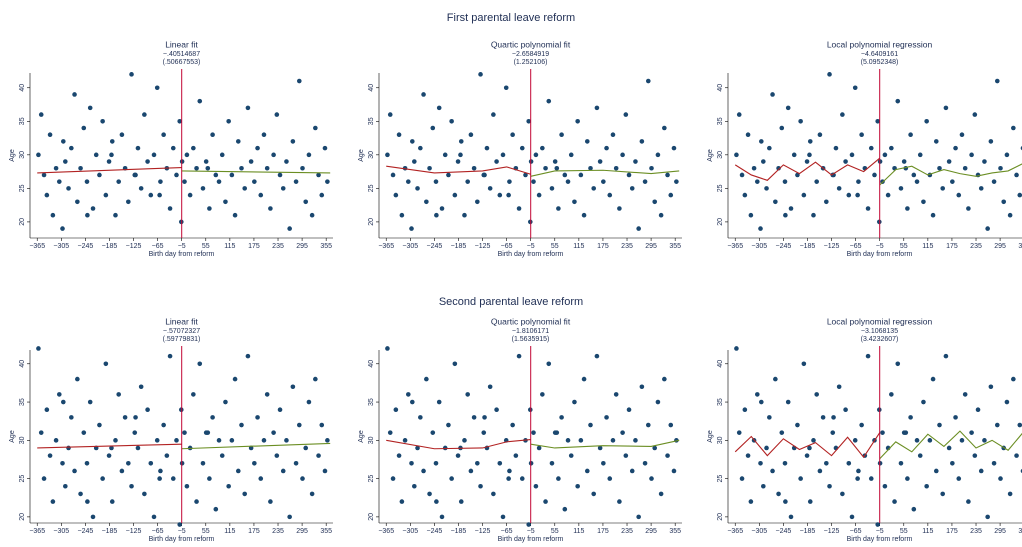 The width and height of the screenshot is (1022, 547). Describe the element at coordinates (904, 531) in the screenshot. I see `x-tick-label: 55` at that location.